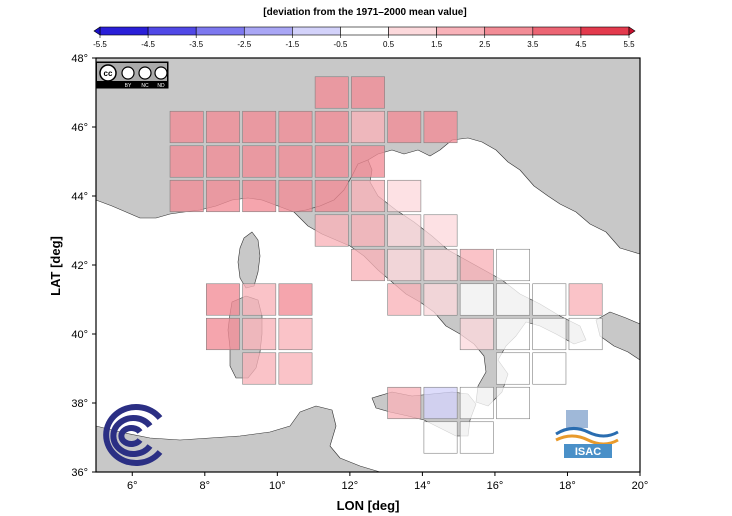  Describe the element at coordinates (79, 266) in the screenshot. I see `y-tick-label: 42°` at that location.